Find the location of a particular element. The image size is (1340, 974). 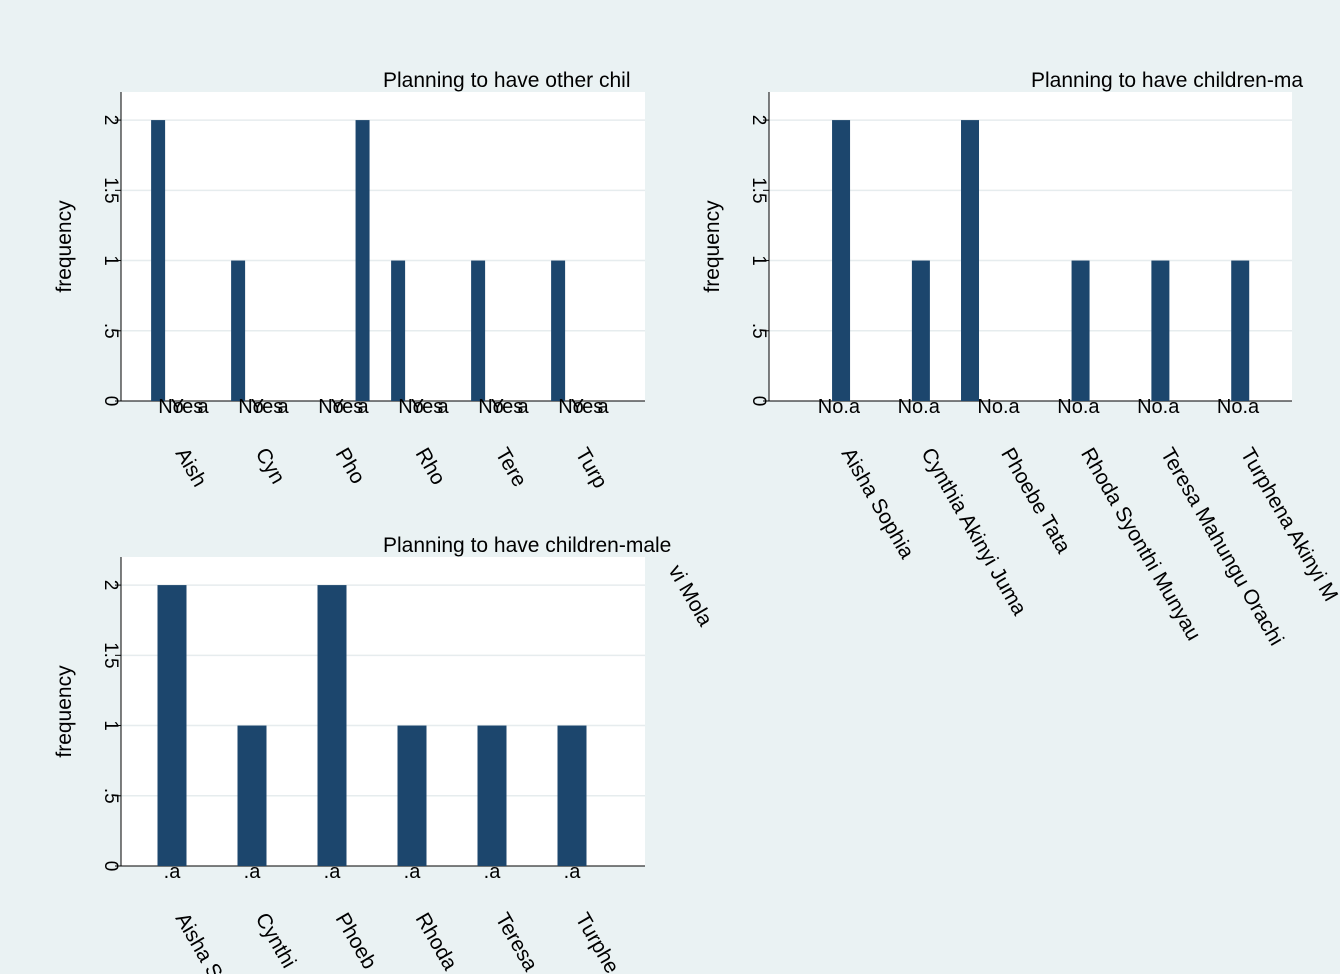

x-group-label: Tere is located at coordinates (511, 467).